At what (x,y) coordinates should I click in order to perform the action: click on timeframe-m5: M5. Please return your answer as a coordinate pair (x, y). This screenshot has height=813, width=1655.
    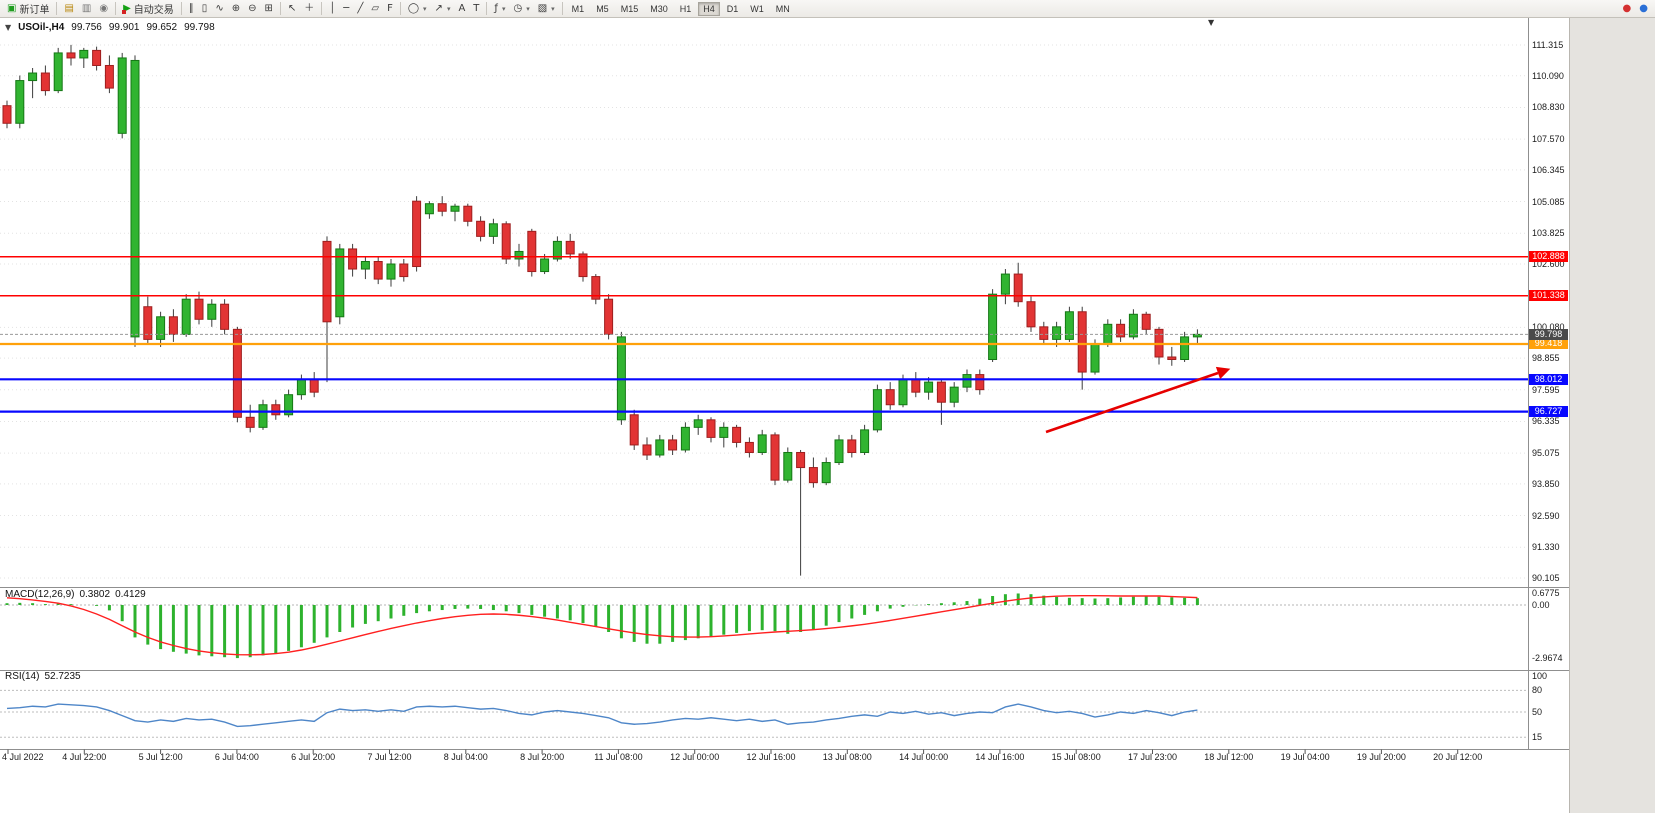
    Looking at the image, I should click on (602, 8).